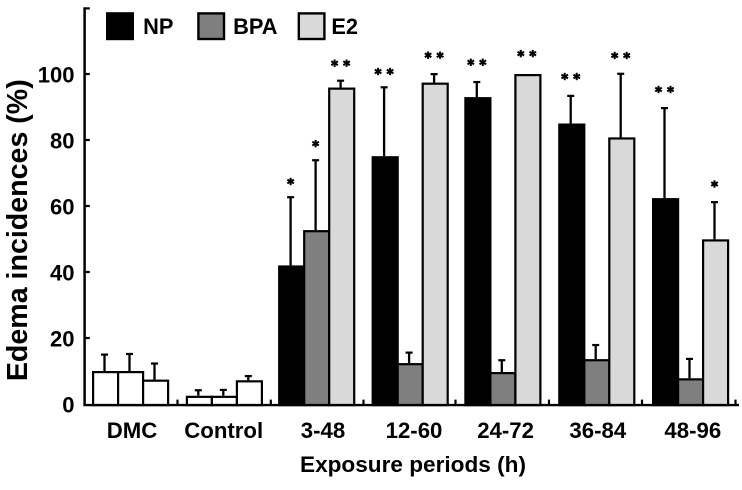 Image resolution: width=742 pixels, height=490 pixels. What do you see at coordinates (505, 430) in the screenshot?
I see `svg-text: 24-72` at bounding box center [505, 430].